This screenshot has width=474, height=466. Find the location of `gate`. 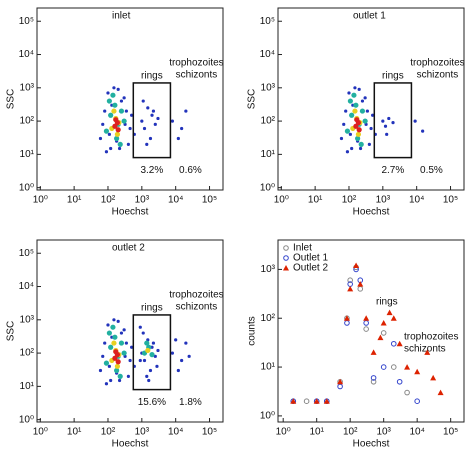

gate is located at coordinates (152, 352).